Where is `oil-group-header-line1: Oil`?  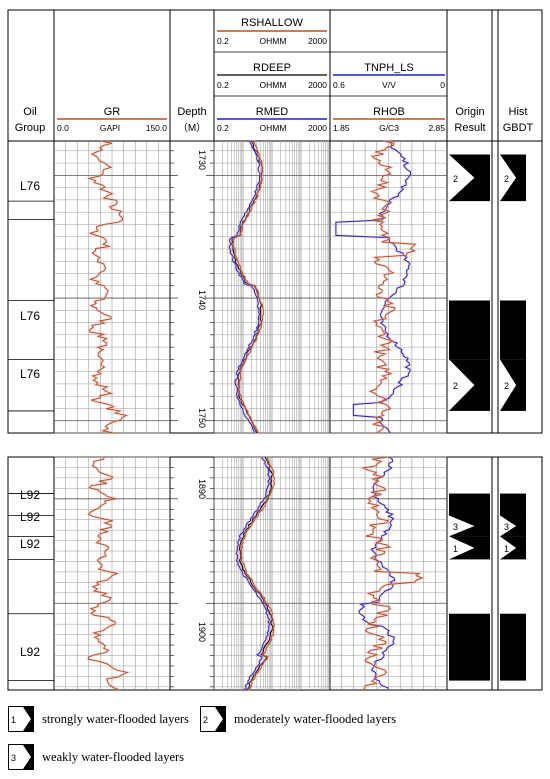 oil-group-header-line1: Oil is located at coordinates (29, 112).